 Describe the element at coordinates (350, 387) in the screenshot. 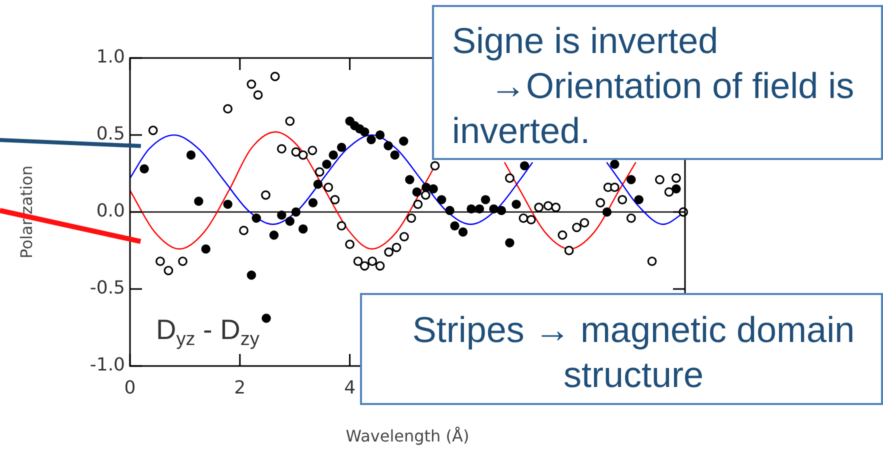

I see `x-tick-label: 4` at that location.